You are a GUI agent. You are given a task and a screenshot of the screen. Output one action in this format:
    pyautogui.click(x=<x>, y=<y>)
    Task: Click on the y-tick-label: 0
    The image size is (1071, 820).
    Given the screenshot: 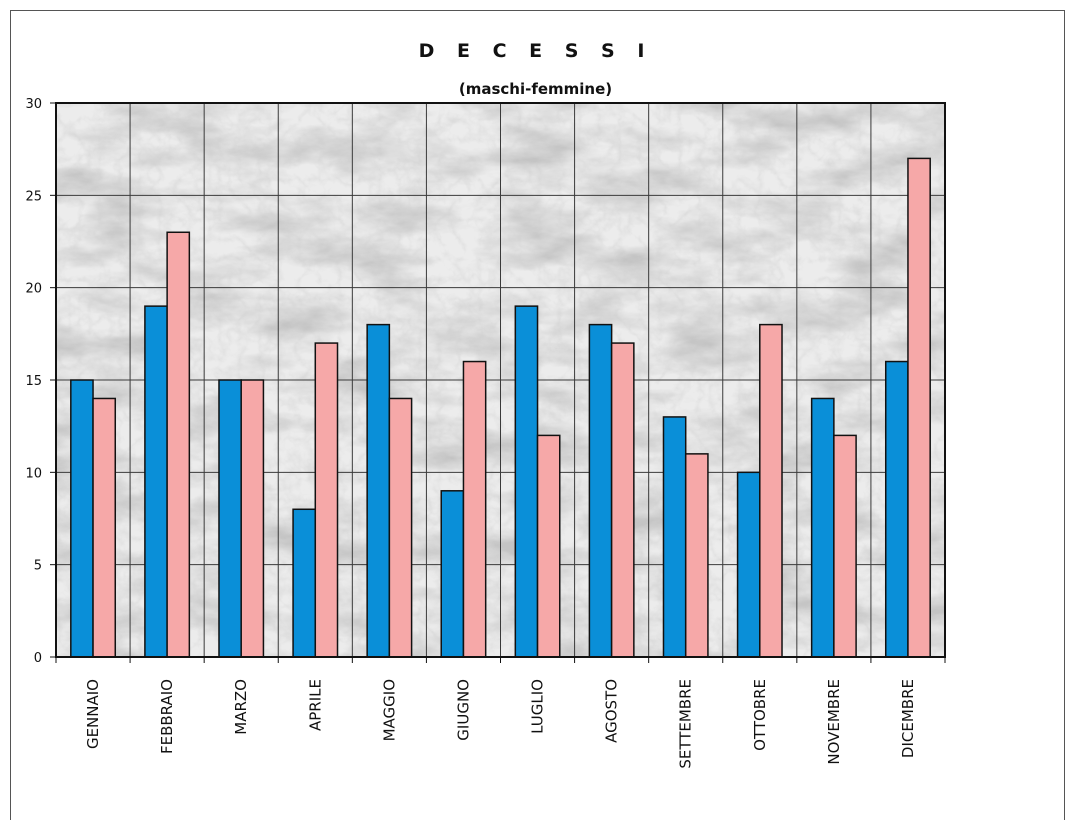 What is the action you would take?
    pyautogui.click(x=38, y=658)
    